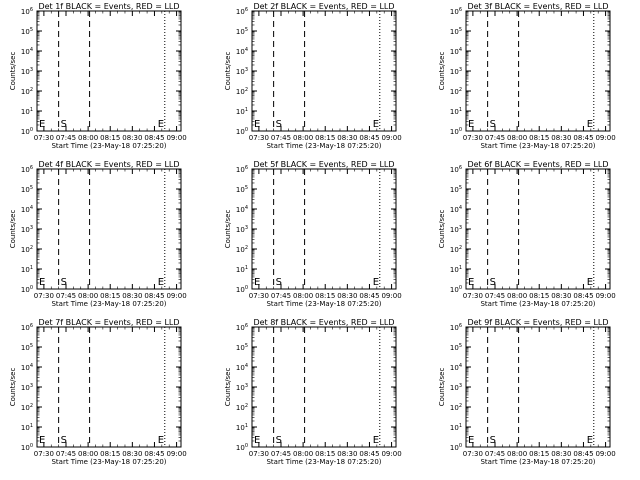  Describe the element at coordinates (537, 164) in the screenshot. I see `panel-title: Det 6f BLACK = Events, RED = LLD` at that location.